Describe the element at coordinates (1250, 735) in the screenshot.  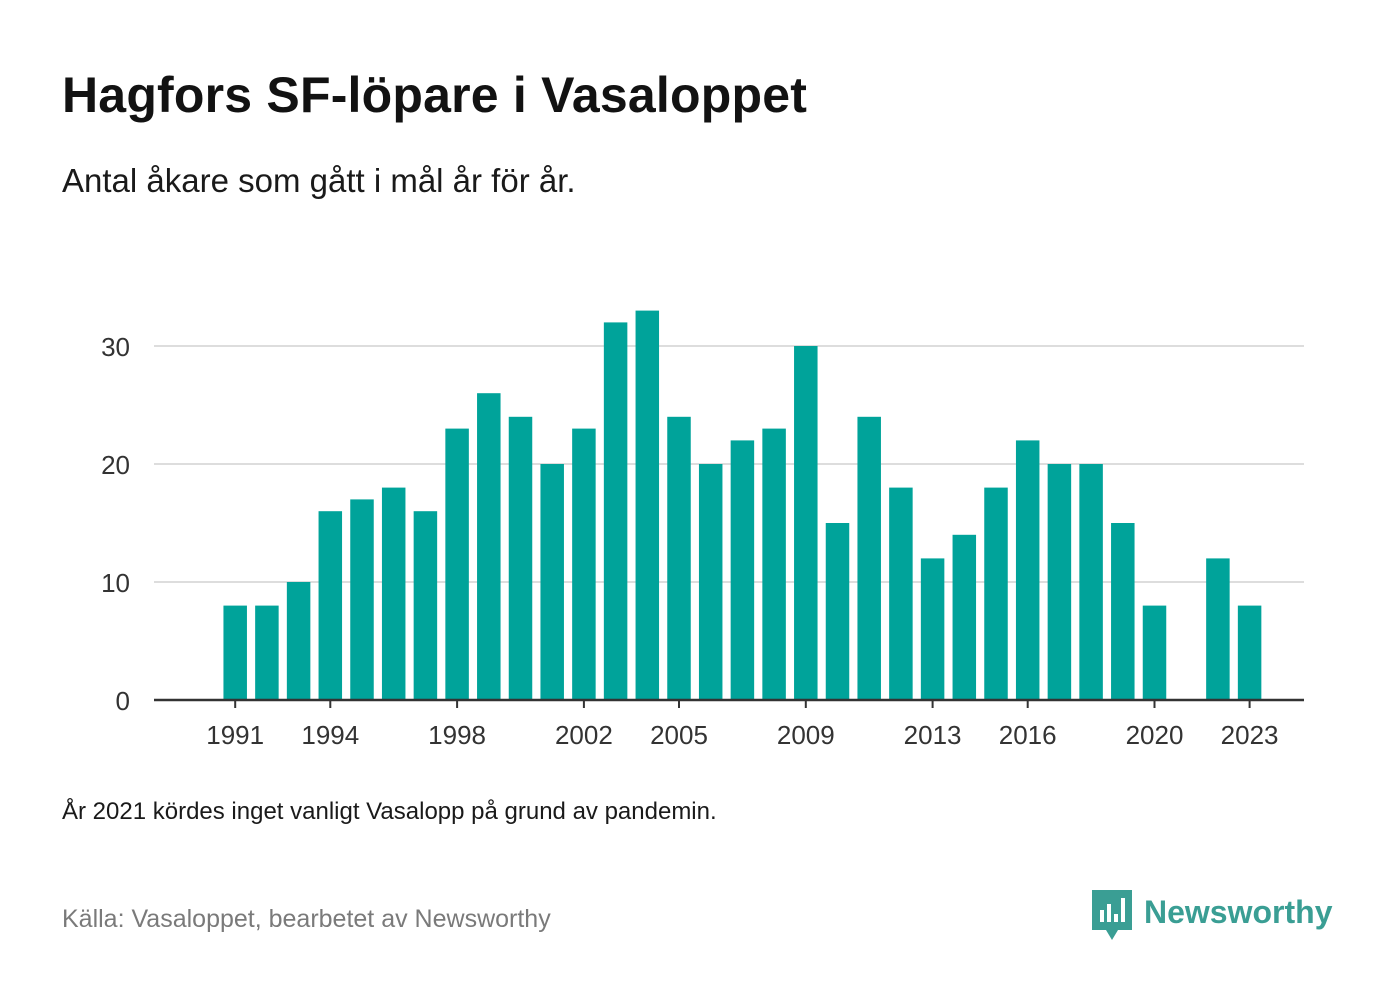
I see `x-tick-label: 2023` at that location.